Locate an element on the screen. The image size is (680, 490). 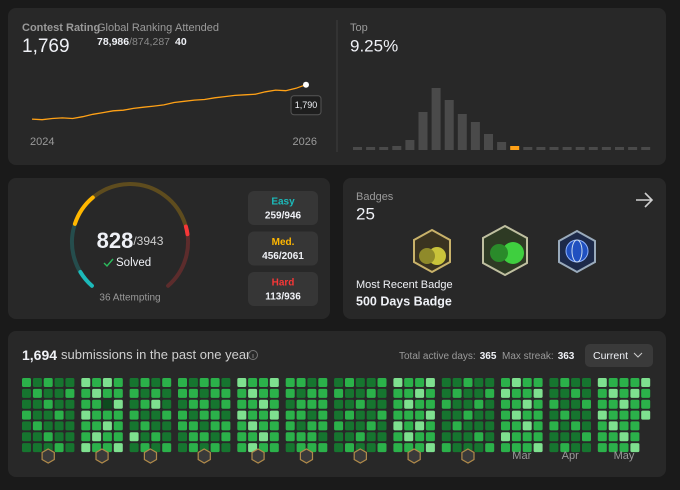
tooltip: 1,790 is located at coordinates (306, 105).